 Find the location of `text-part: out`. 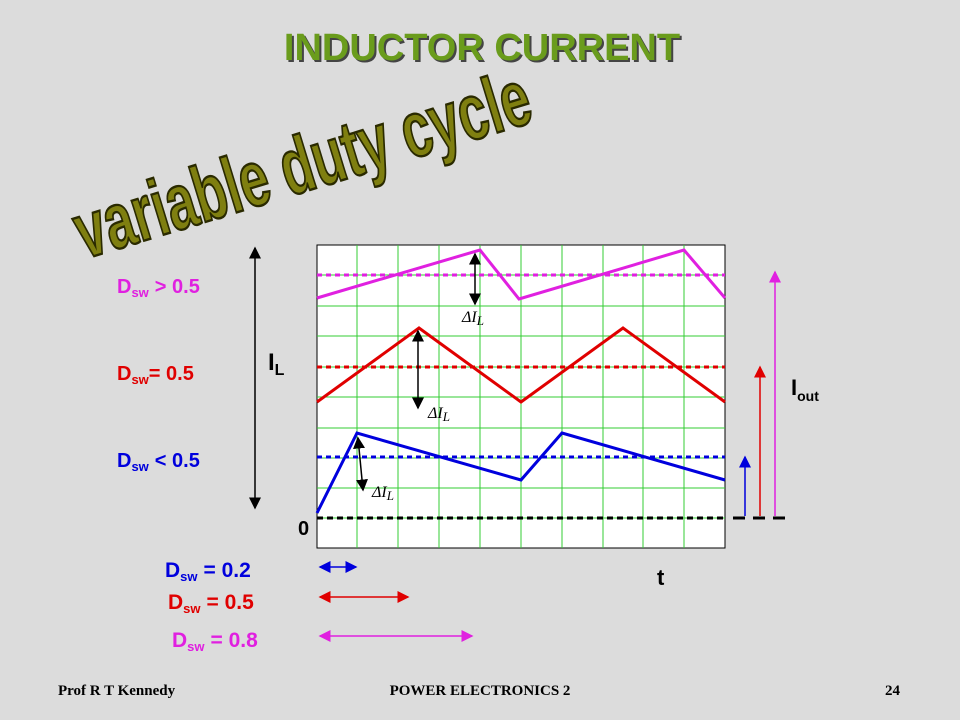

text-part: out is located at coordinates (808, 396).